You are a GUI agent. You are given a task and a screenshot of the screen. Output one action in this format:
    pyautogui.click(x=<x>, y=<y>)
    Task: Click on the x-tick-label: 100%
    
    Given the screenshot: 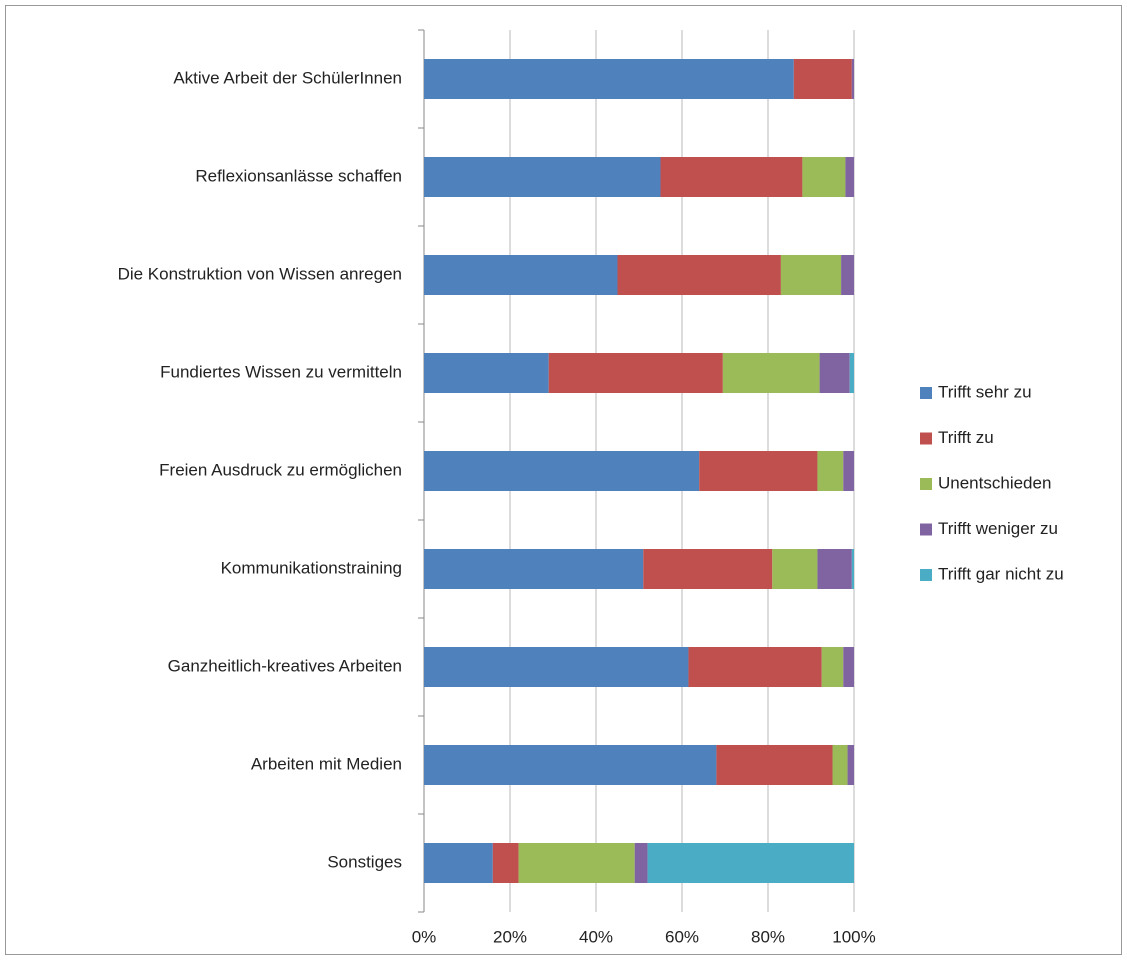 What is the action you would take?
    pyautogui.click(x=853, y=936)
    